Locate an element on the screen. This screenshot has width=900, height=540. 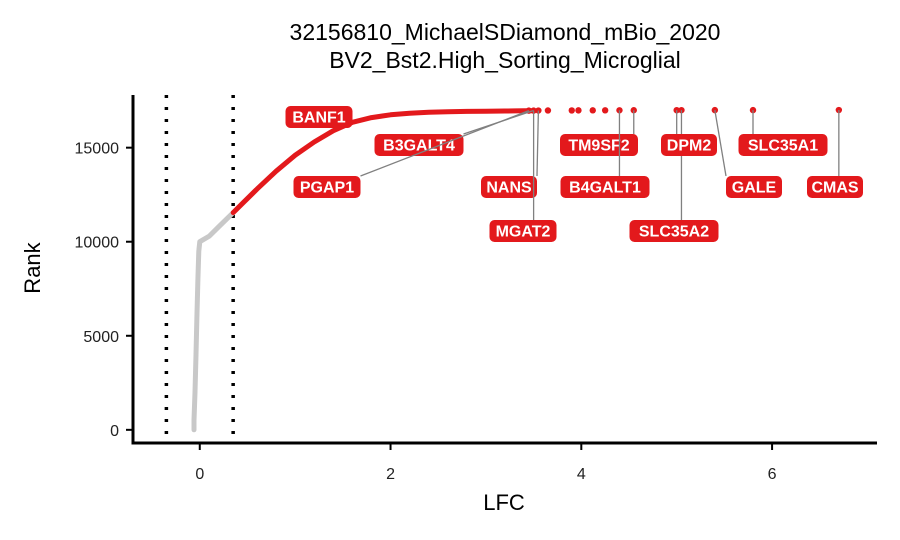
gene-label-nans: NANS is located at coordinates (510, 154).